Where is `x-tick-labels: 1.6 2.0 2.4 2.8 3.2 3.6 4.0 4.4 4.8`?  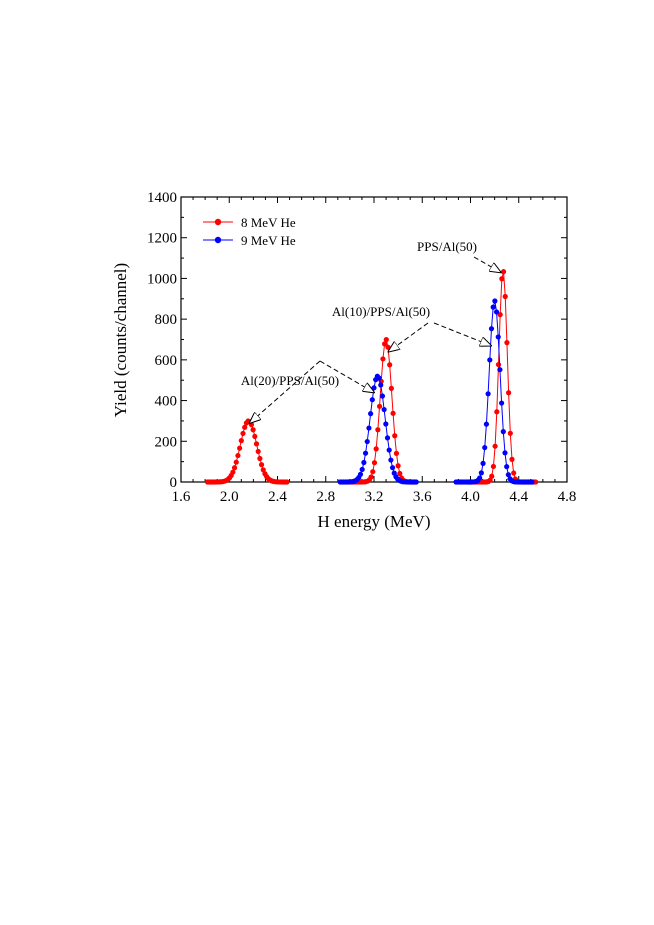
x-tick-labels: 1.6 2.0 2.4 2.8 3.2 3.6 4.0 4.4 4.8 is located at coordinates (374, 497).